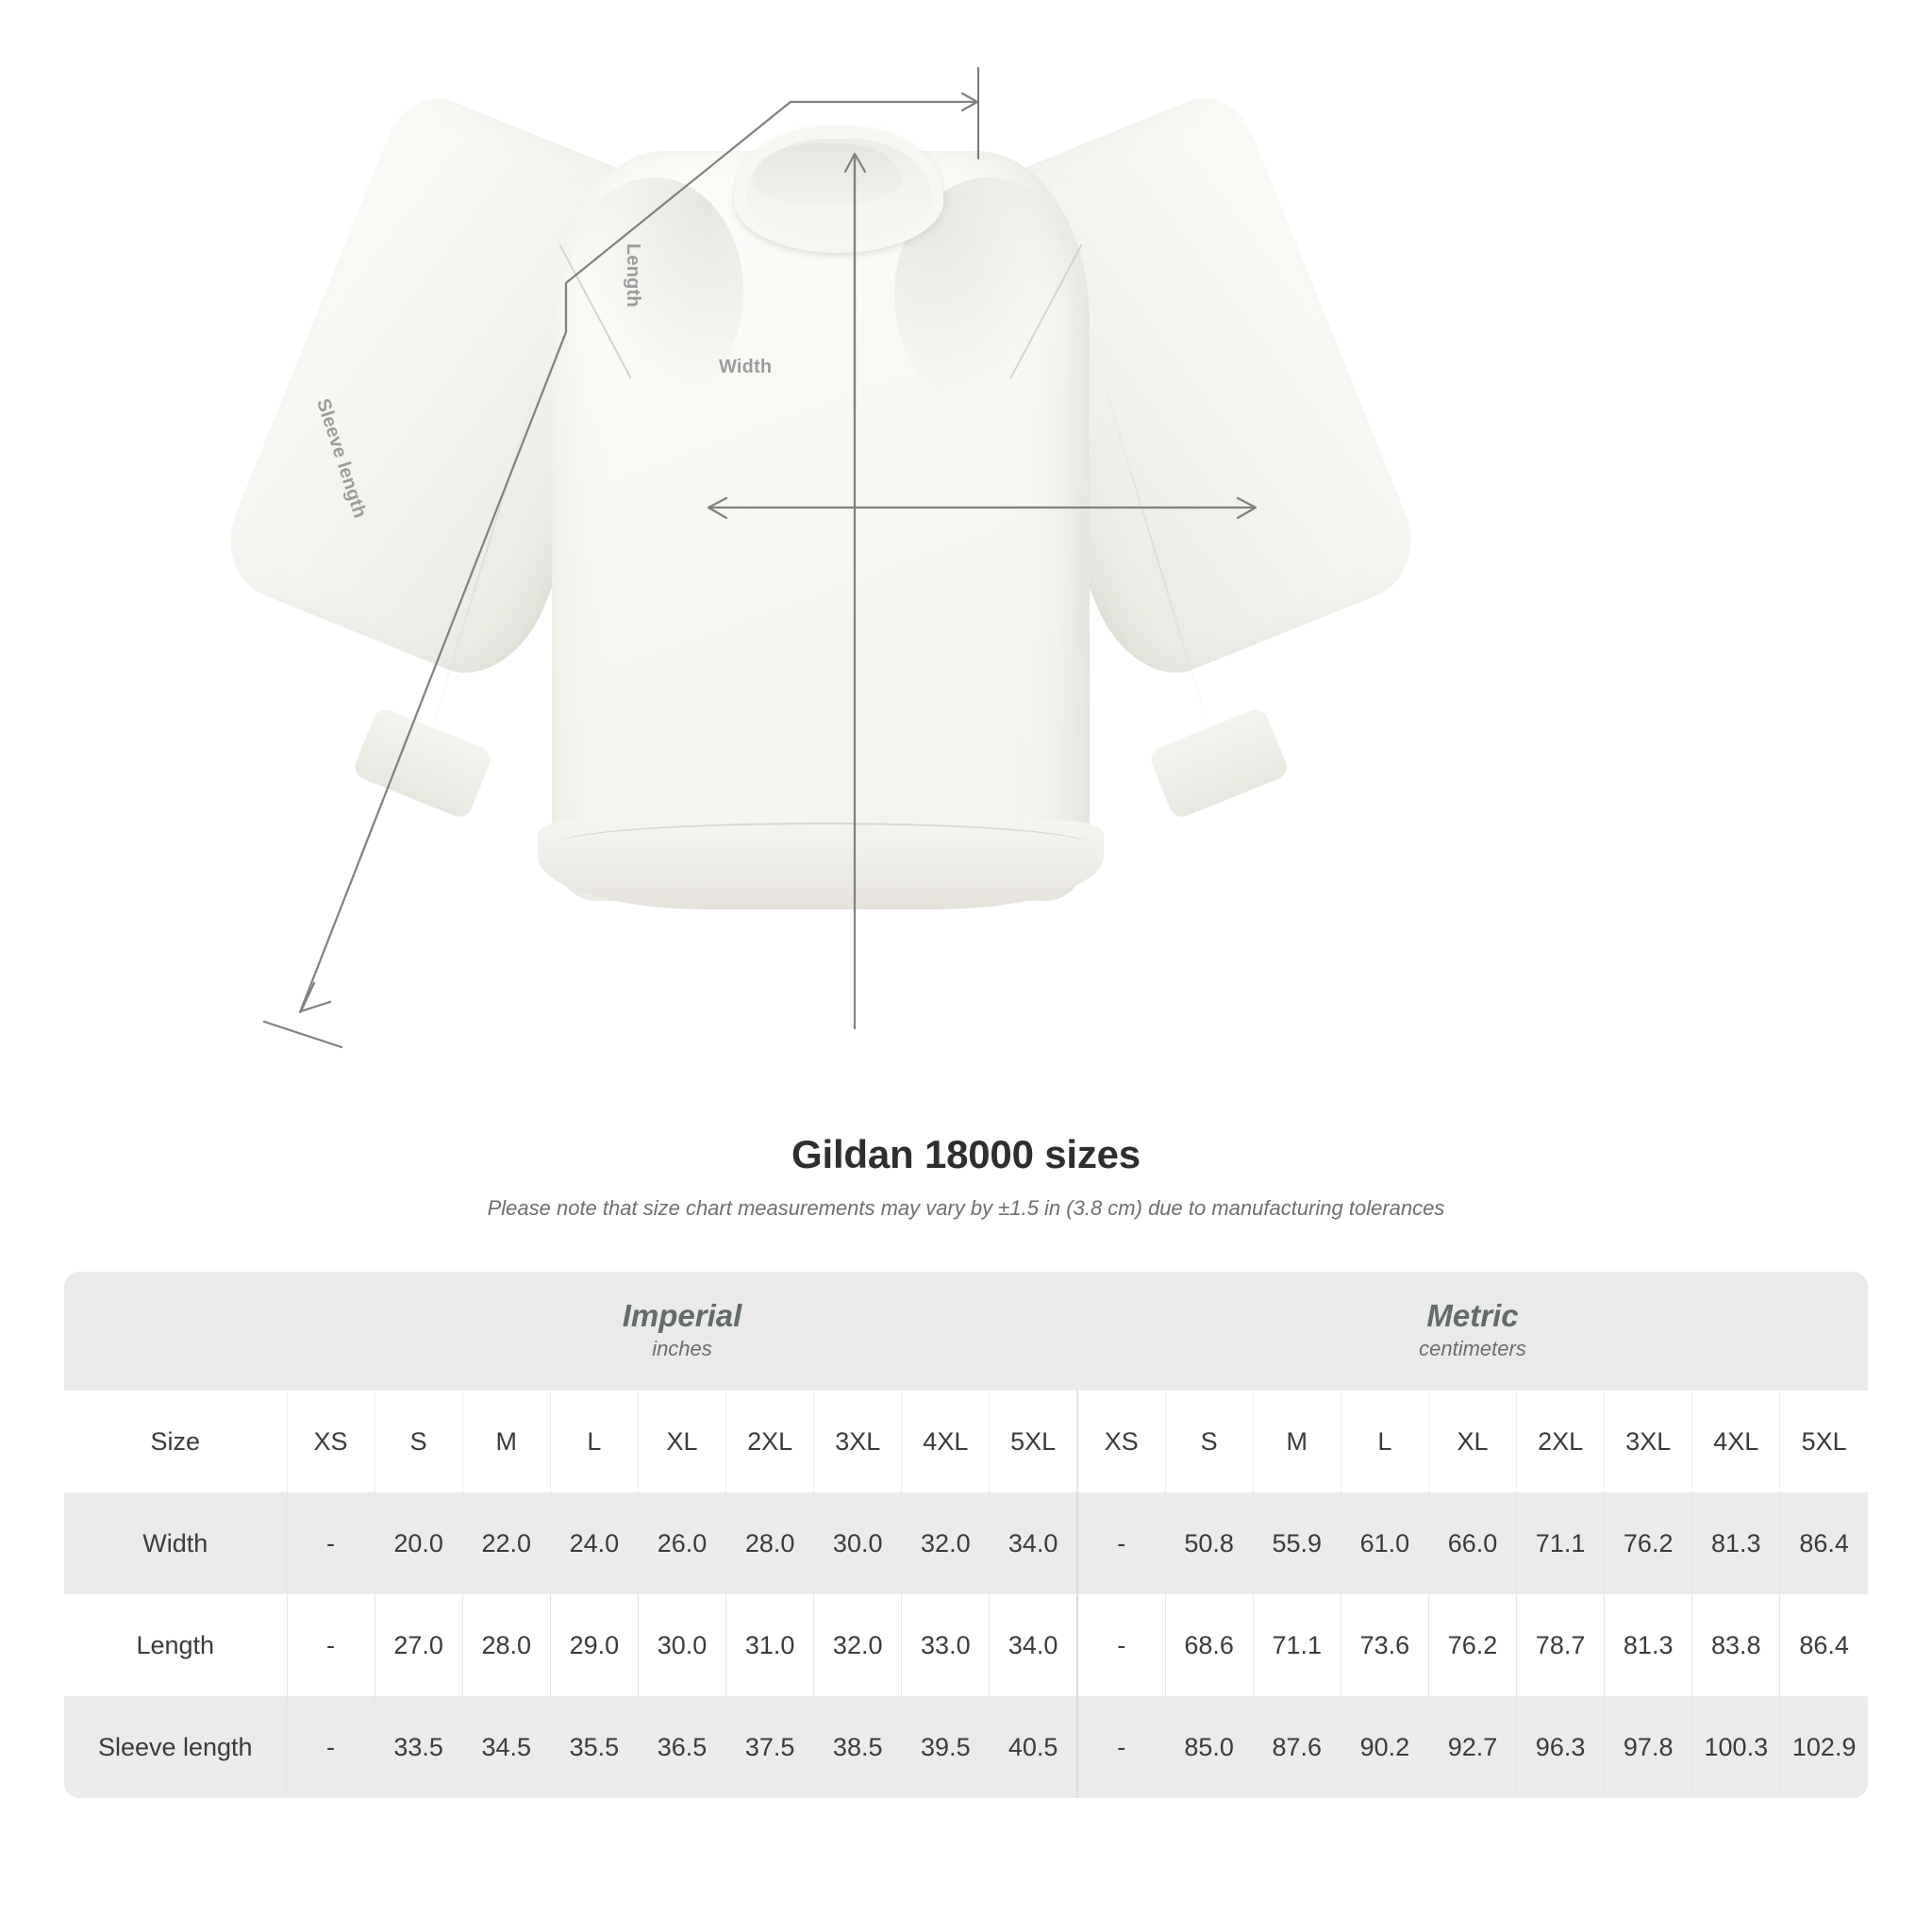 This screenshot has height=1932, width=1932. What do you see at coordinates (1297, 1747) in the screenshot?
I see `cell-sleeve-length-metric: 87.6` at bounding box center [1297, 1747].